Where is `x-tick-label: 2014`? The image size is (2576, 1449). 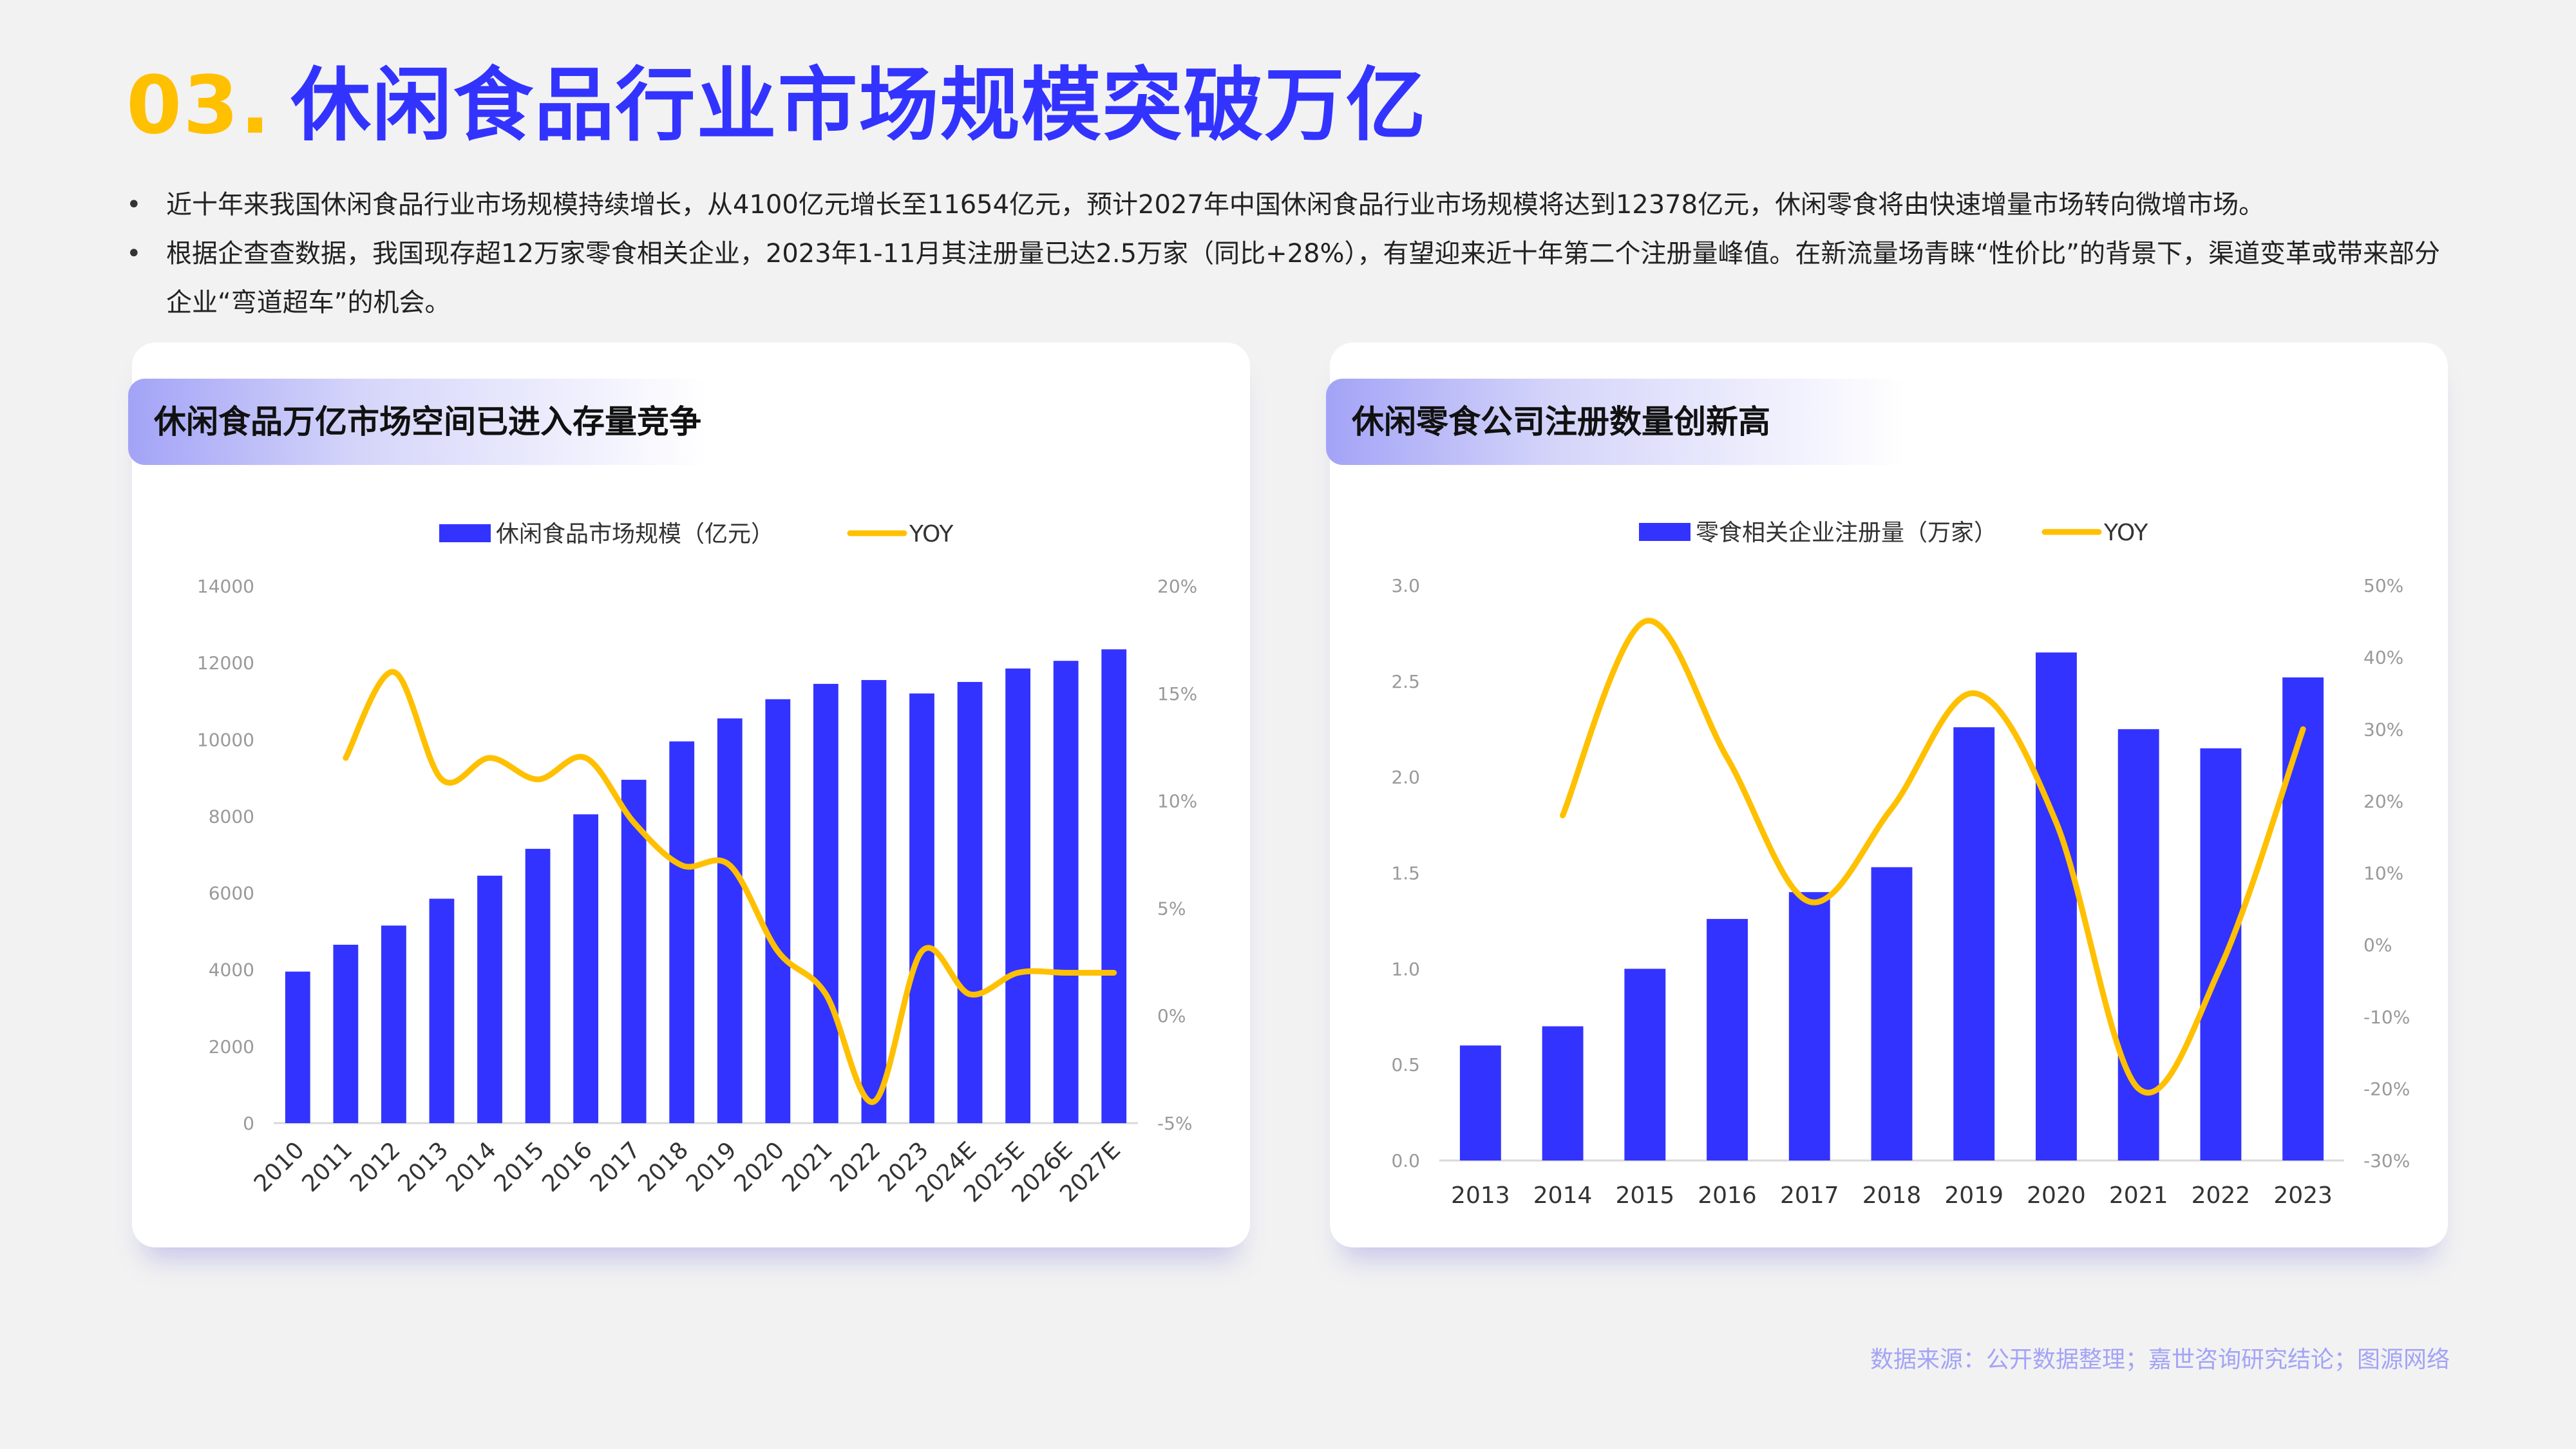
x-tick-label: 2014 is located at coordinates (1563, 1195).